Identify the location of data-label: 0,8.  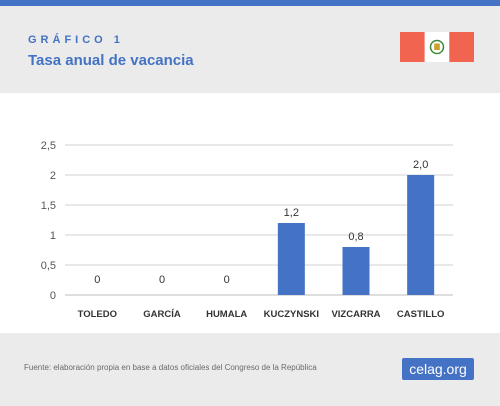
(355, 237).